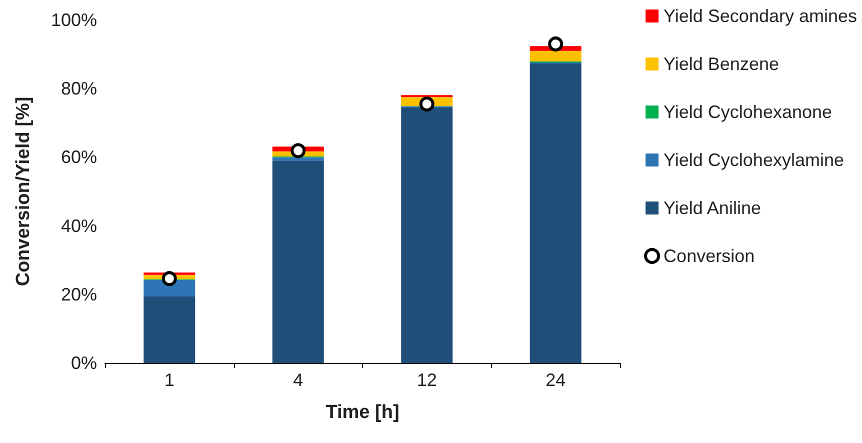 Image resolution: width=862 pixels, height=443 pixels. I want to click on y-tick-label: 20%, so click(78, 294).